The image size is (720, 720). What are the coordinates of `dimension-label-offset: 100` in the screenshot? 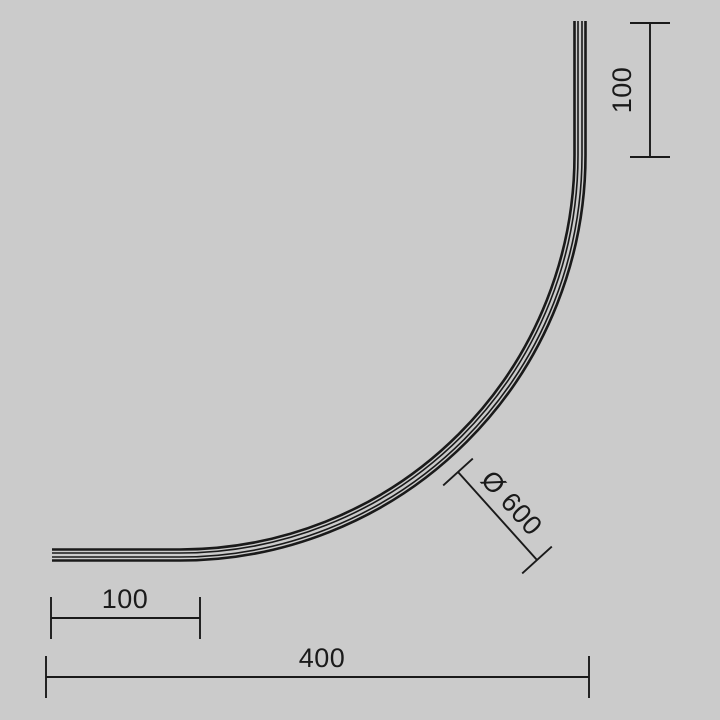 It's located at (125, 599).